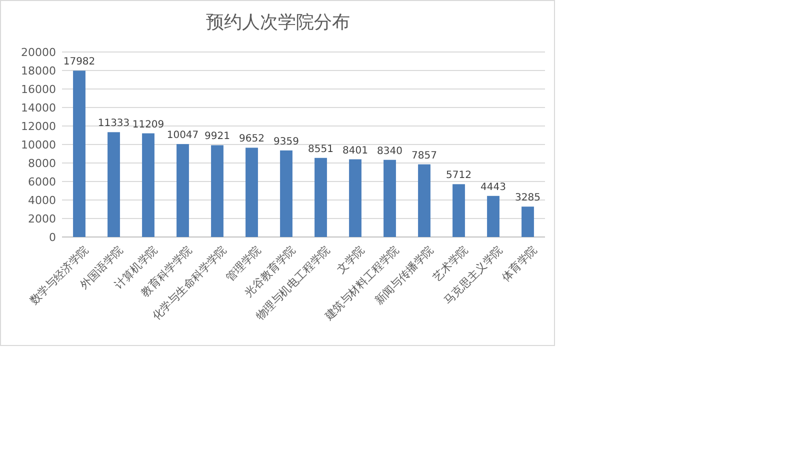 This screenshot has height=450, width=800. I want to click on y-tick-label: 16000, so click(38, 89).